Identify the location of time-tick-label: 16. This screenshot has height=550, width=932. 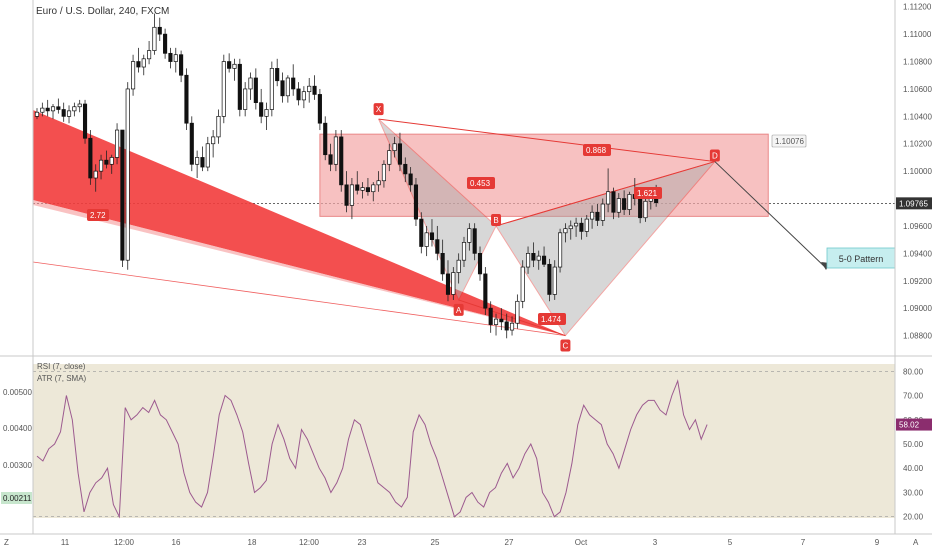
(176, 542).